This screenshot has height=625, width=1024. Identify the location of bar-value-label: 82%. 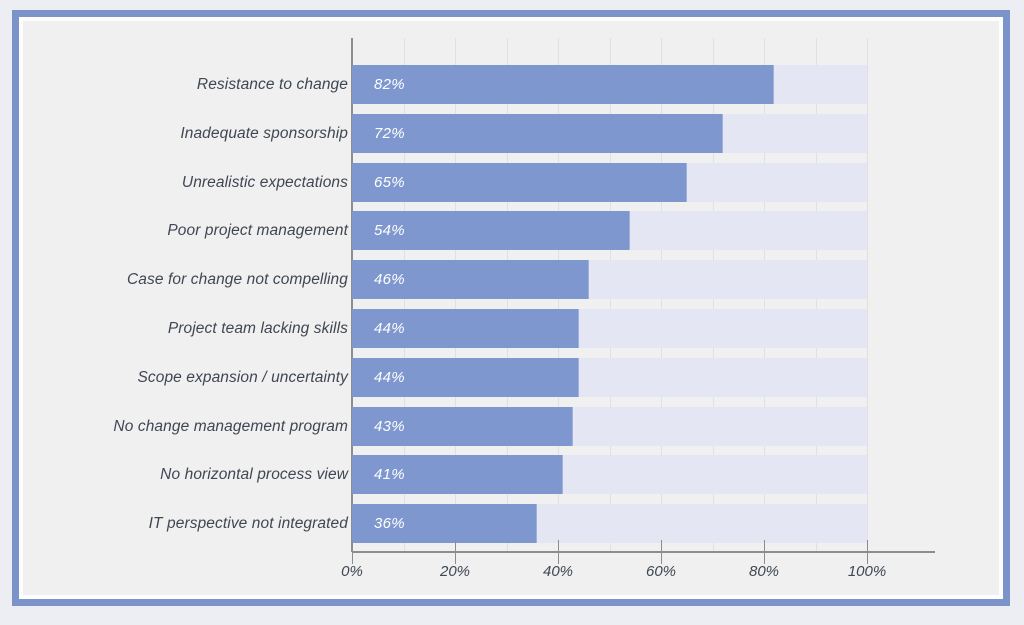
(389, 84).